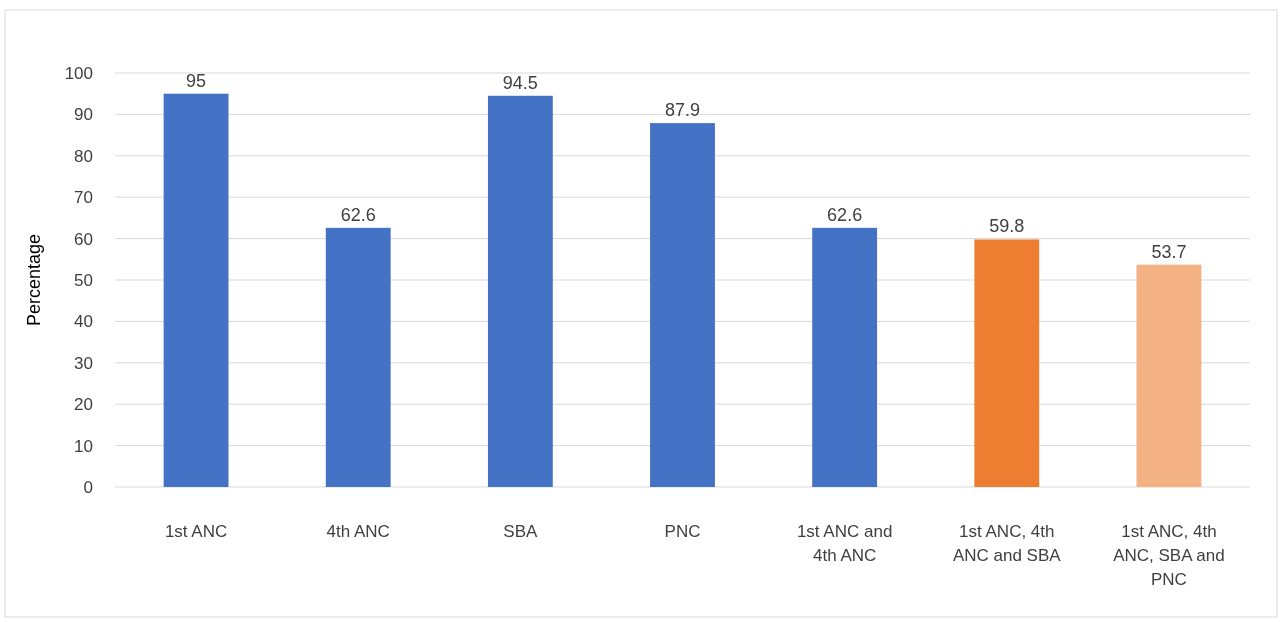 This screenshot has width=1283, height=622. What do you see at coordinates (682, 110) in the screenshot?
I see `data-label: 87.9` at bounding box center [682, 110].